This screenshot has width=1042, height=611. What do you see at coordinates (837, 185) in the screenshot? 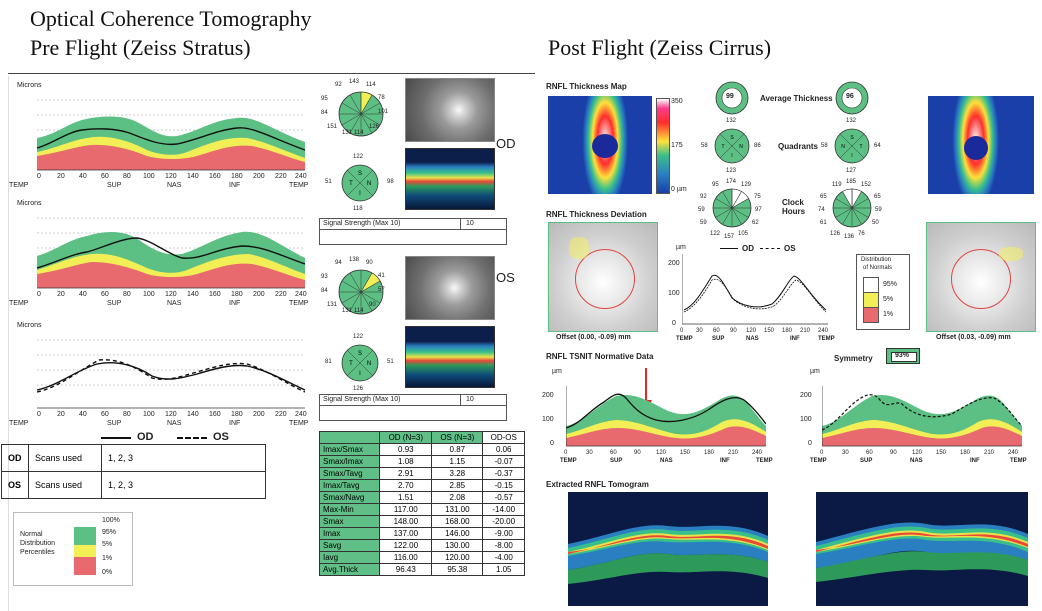
I see `os-clock-val: 119` at bounding box center [837, 185].